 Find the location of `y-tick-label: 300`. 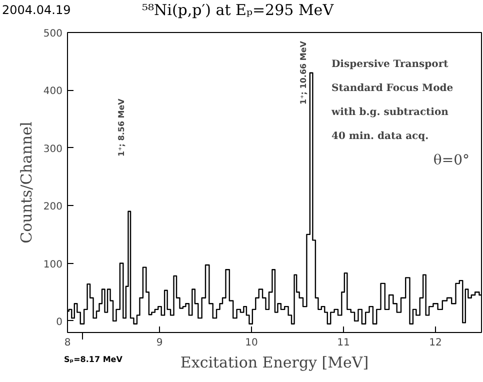

y-tick-label: 300 is located at coordinates (53, 149).